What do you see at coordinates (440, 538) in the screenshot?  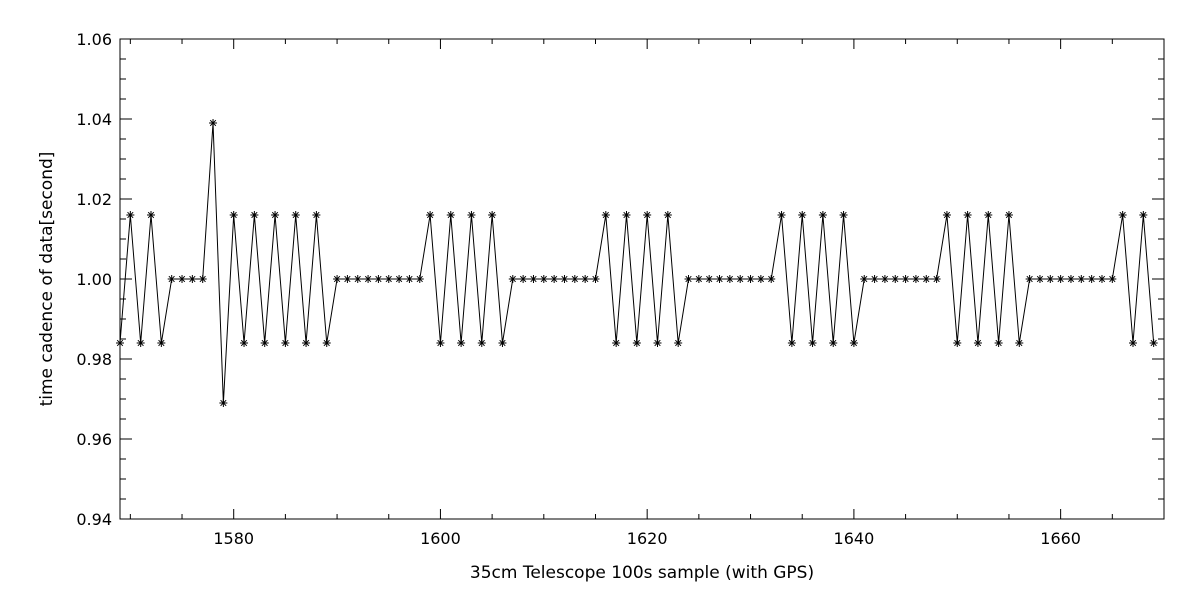 I see `x-tick-label: 1600` at bounding box center [440, 538].